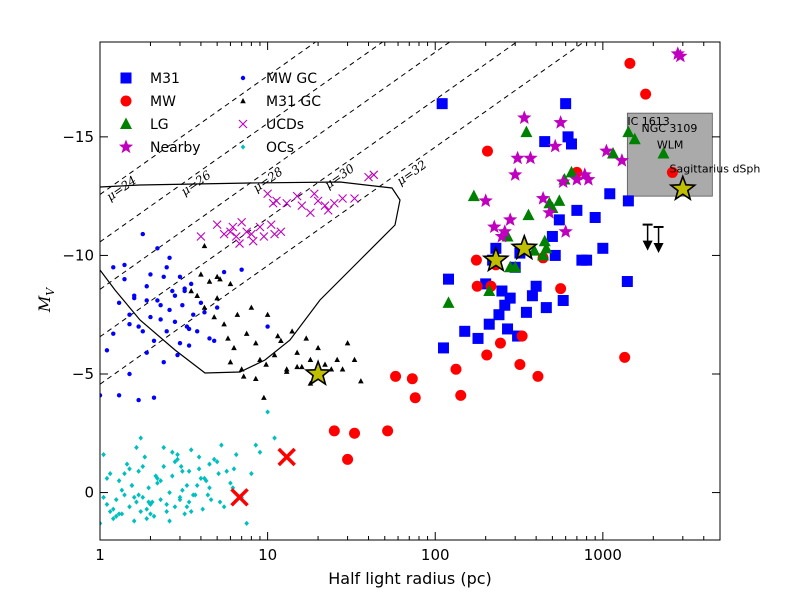 The image size is (800, 600). I want to click on series-highlighted-ocs, so click(263, 477).